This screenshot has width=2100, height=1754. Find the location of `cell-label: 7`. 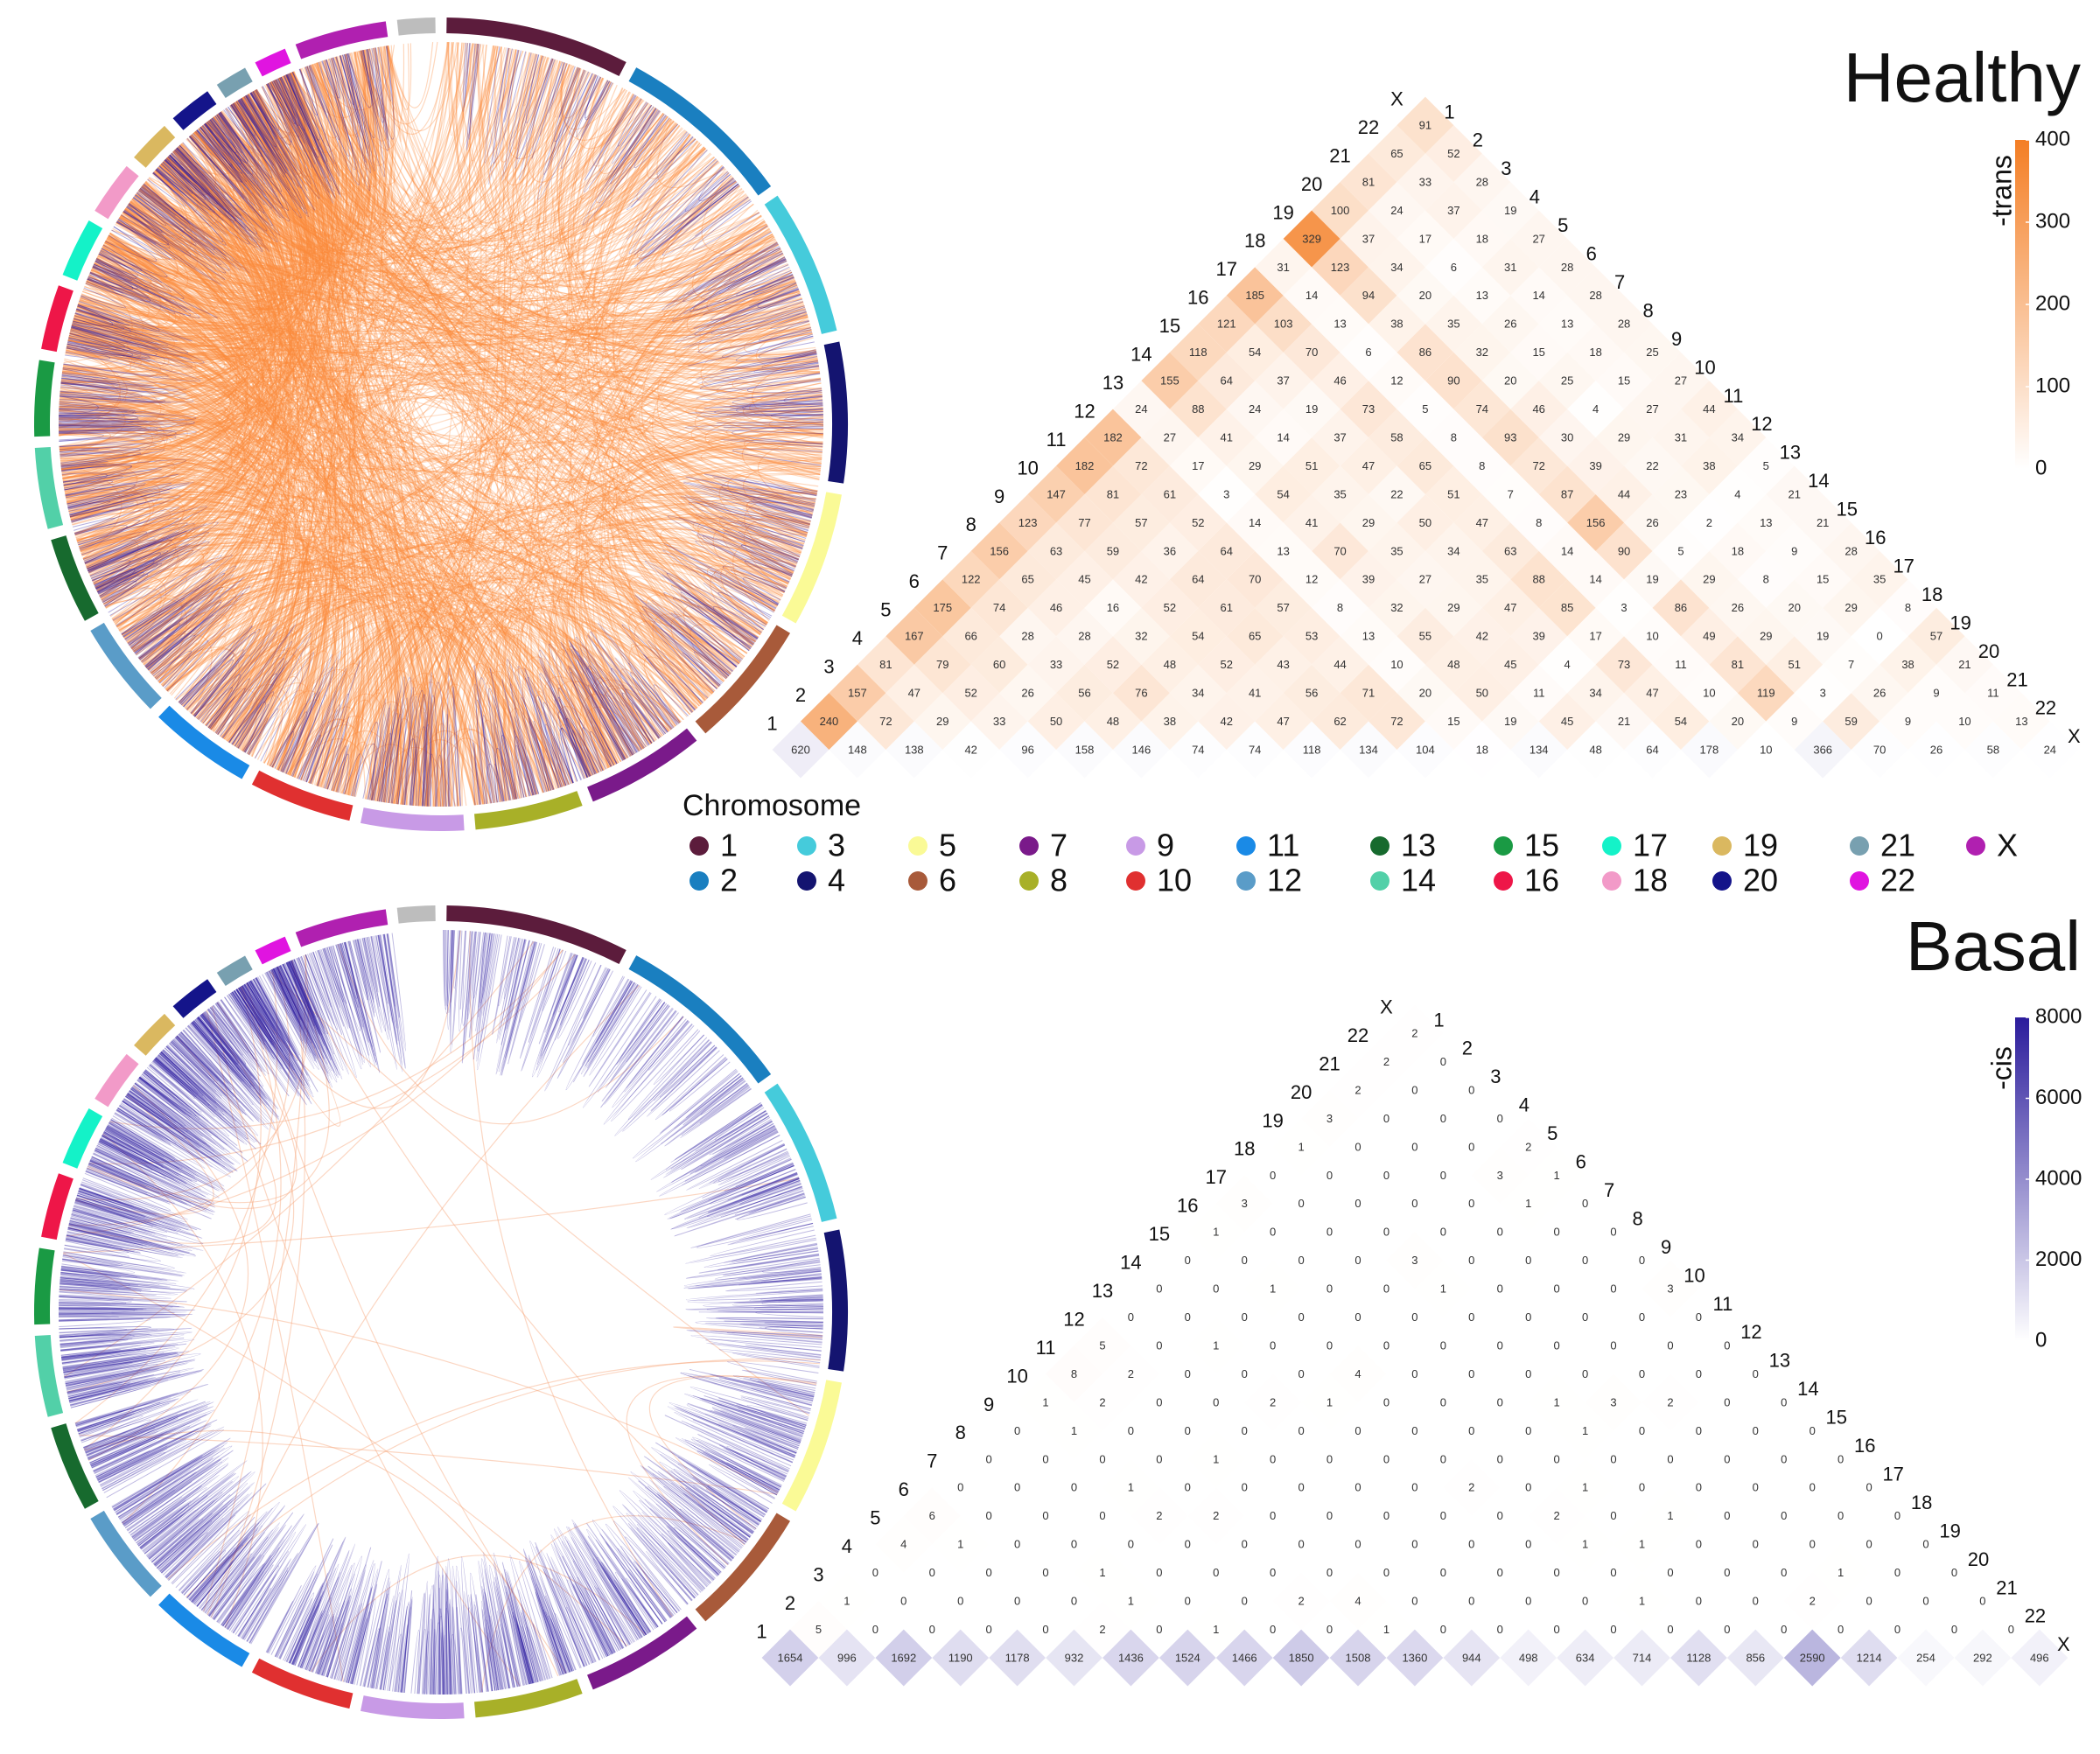

cell-label: 7 is located at coordinates (1851, 664).